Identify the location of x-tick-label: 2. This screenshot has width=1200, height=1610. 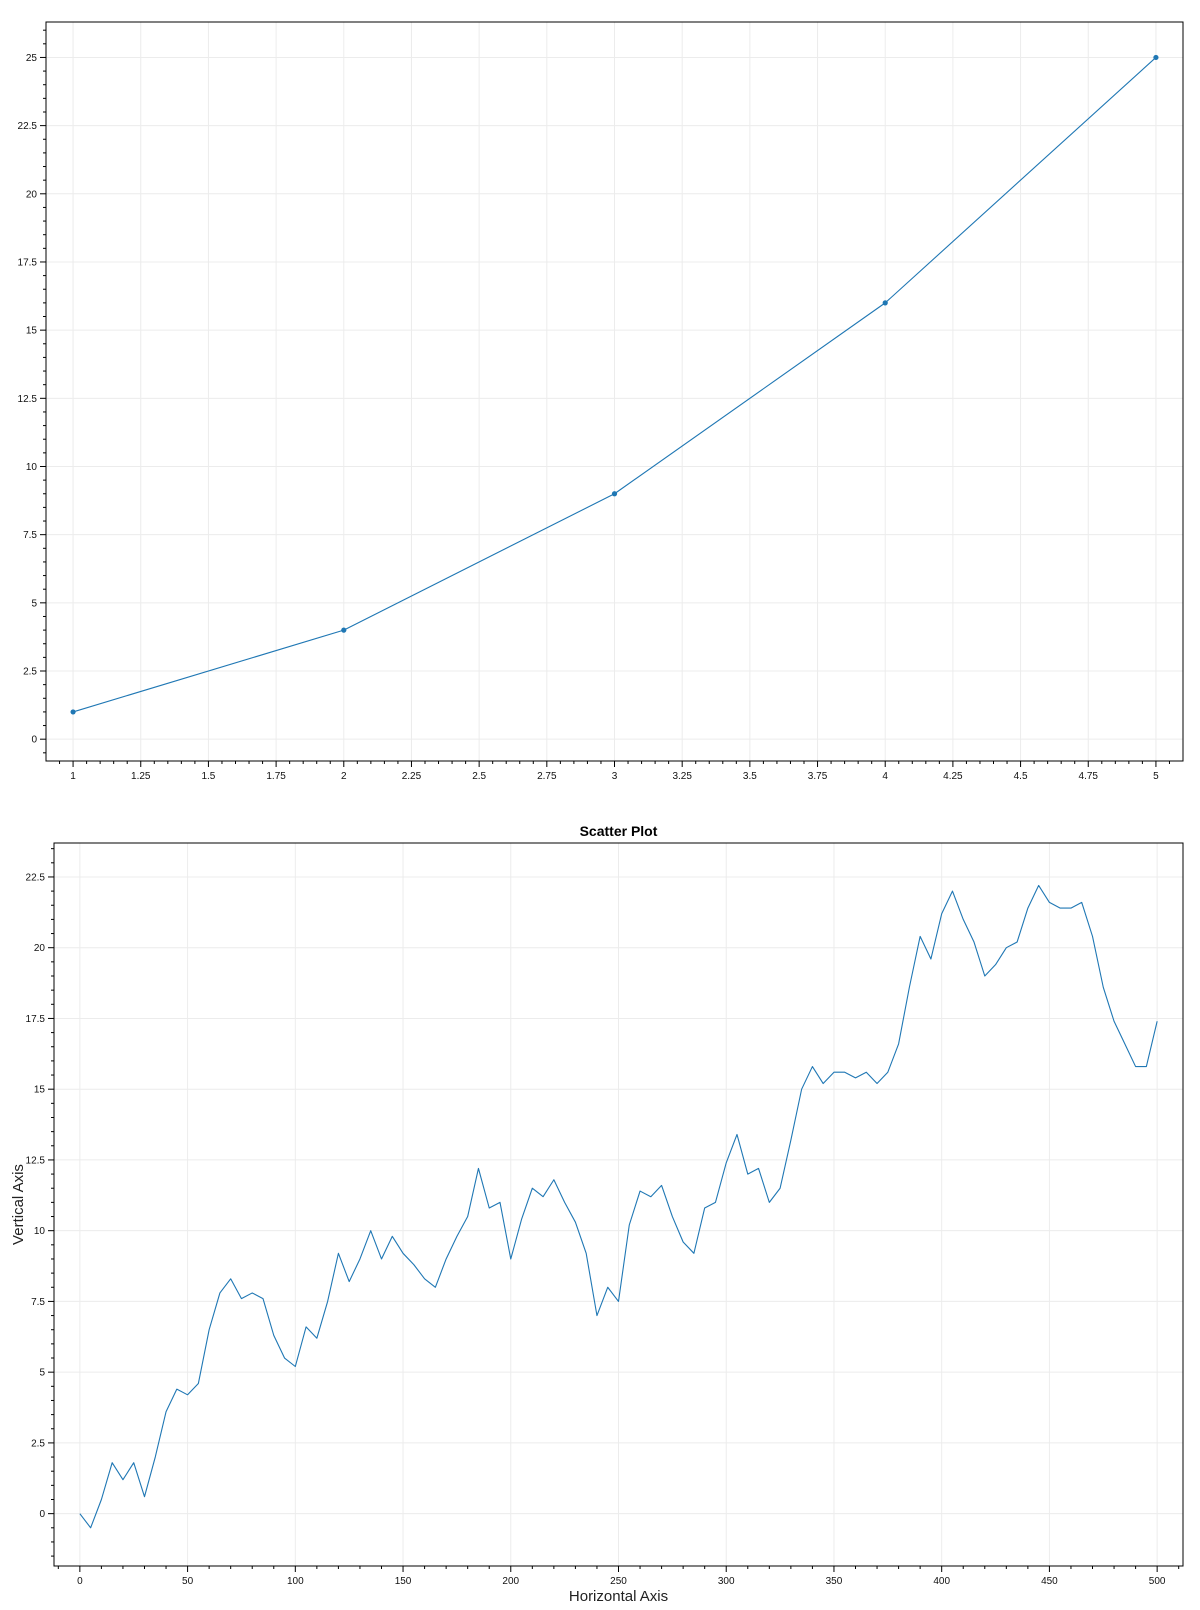
(344, 776).